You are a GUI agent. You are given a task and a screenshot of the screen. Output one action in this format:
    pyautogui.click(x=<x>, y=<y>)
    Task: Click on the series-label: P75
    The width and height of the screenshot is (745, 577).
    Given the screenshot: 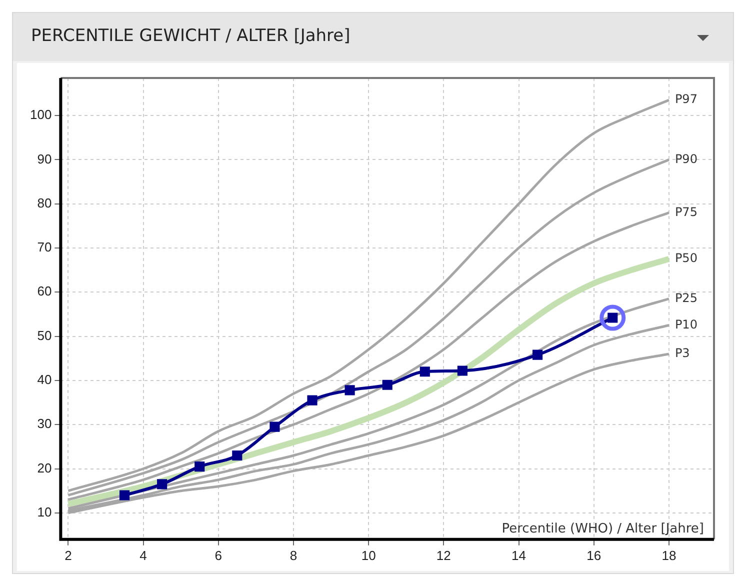 What is the action you would take?
    pyautogui.click(x=686, y=211)
    